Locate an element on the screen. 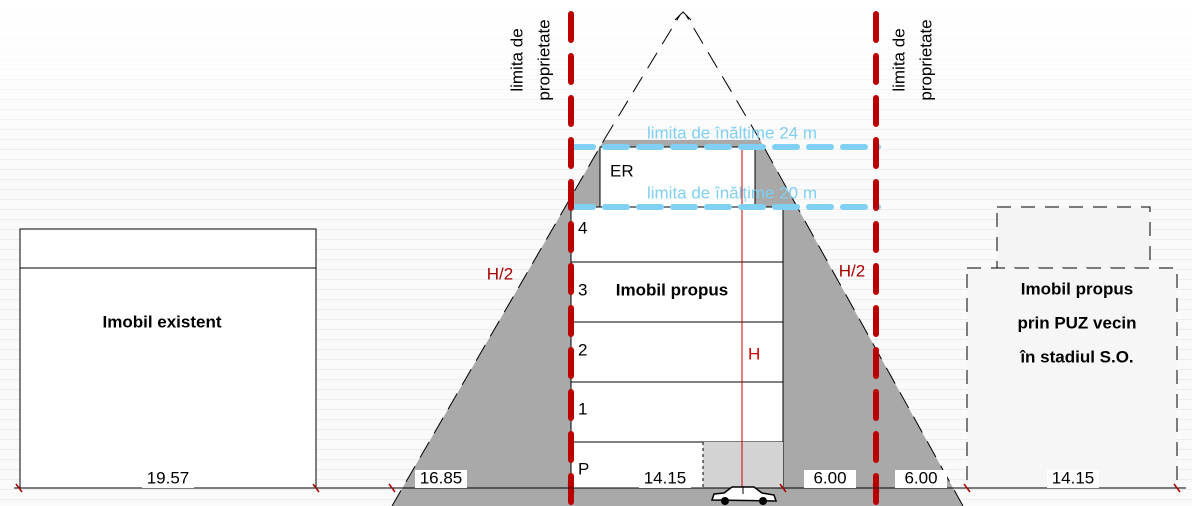 This screenshot has width=1192, height=506. dimension-label: 16.85 is located at coordinates (441, 477).